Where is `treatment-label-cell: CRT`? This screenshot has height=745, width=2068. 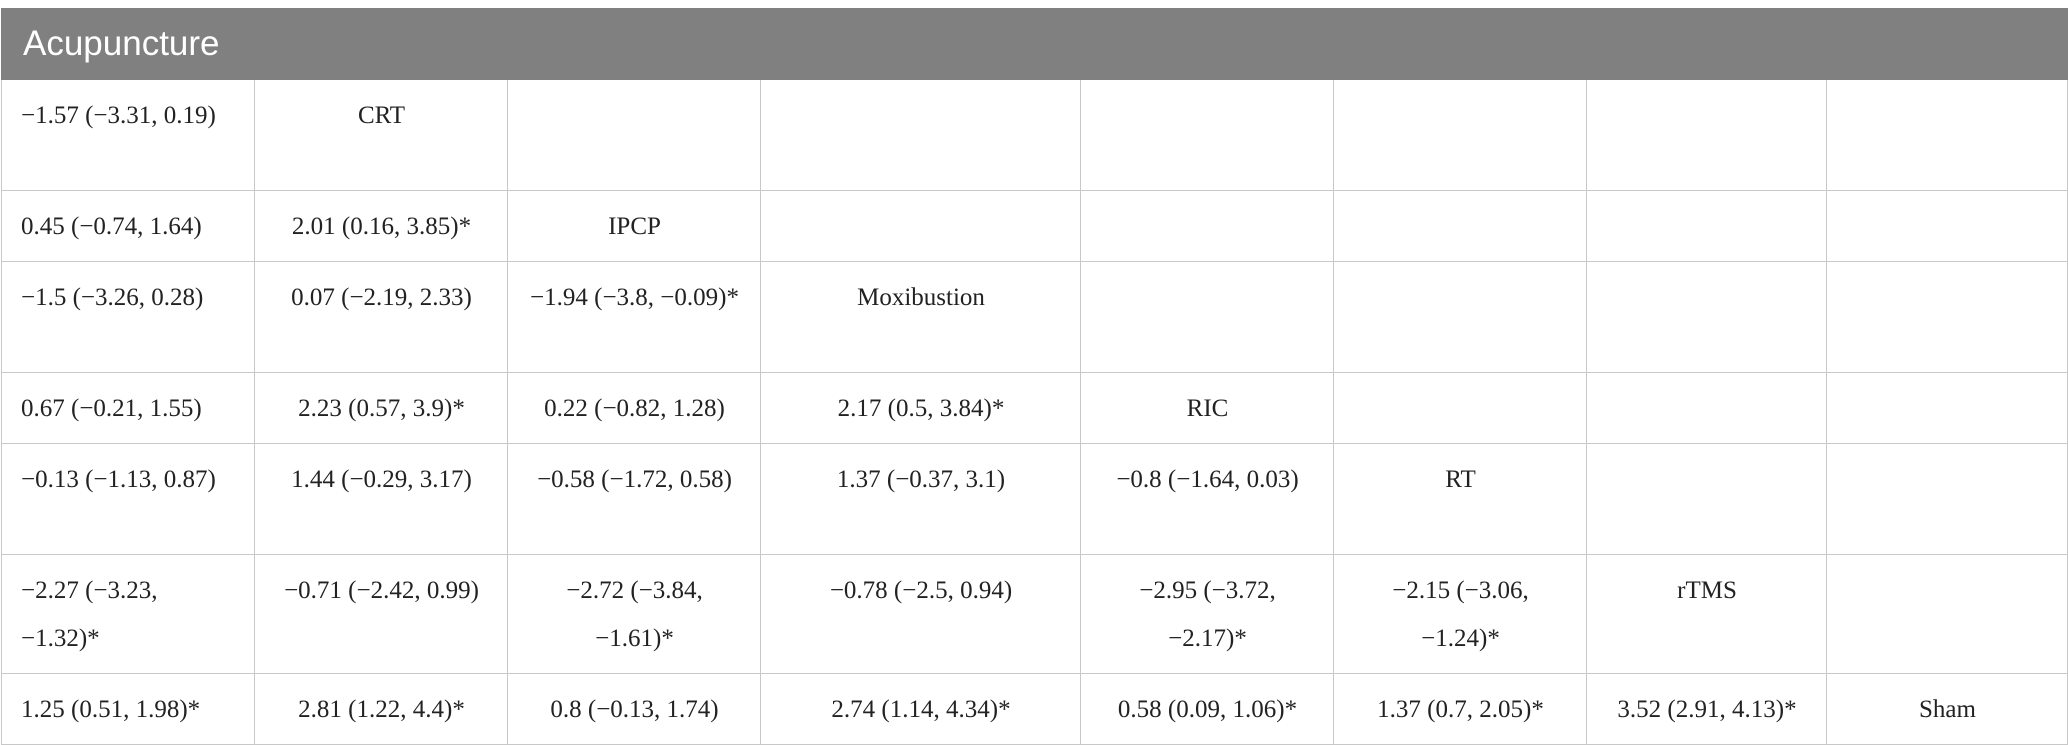 treatment-label-cell: CRT is located at coordinates (381, 135).